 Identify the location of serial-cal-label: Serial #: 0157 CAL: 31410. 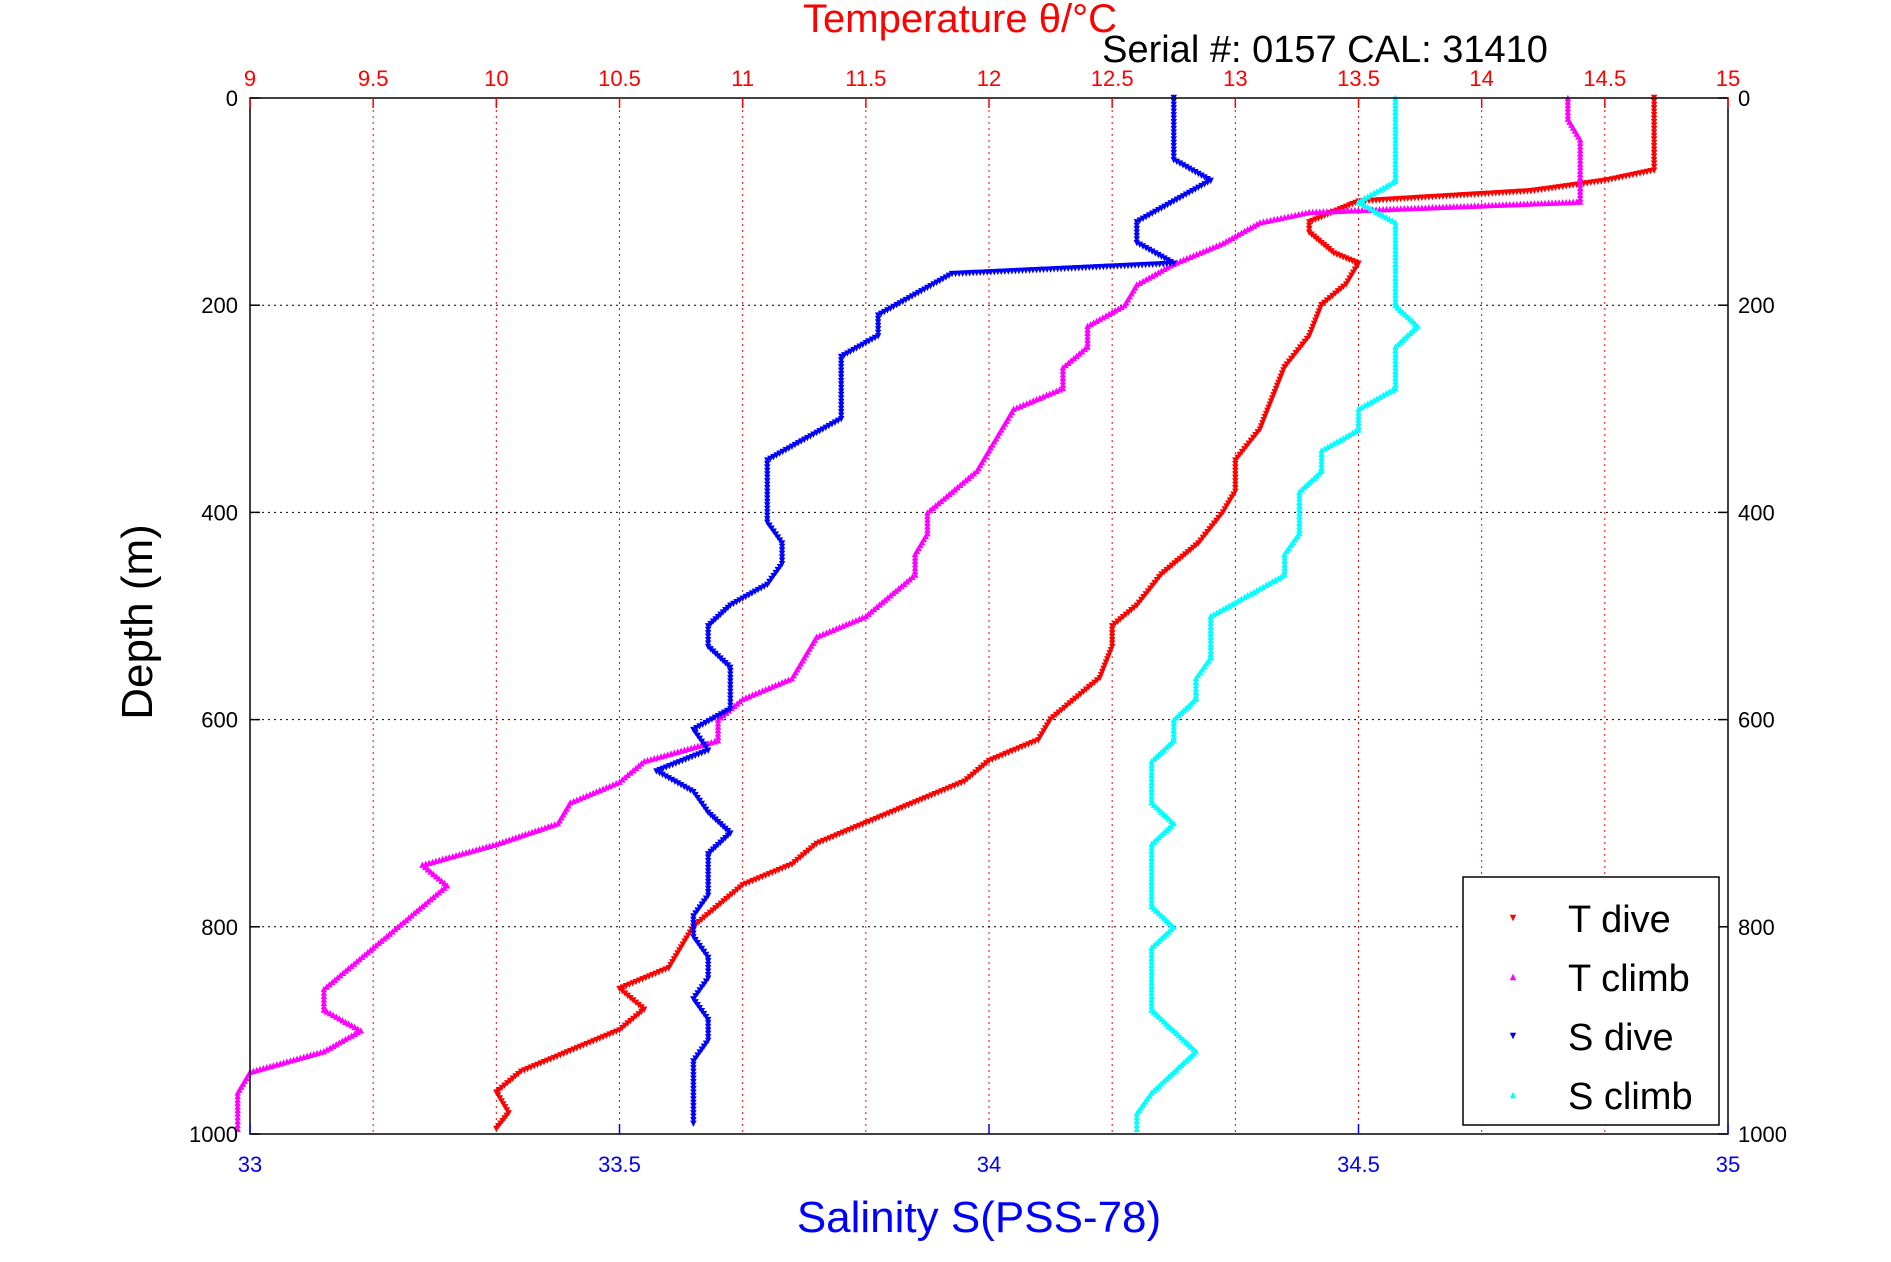
(1325, 50).